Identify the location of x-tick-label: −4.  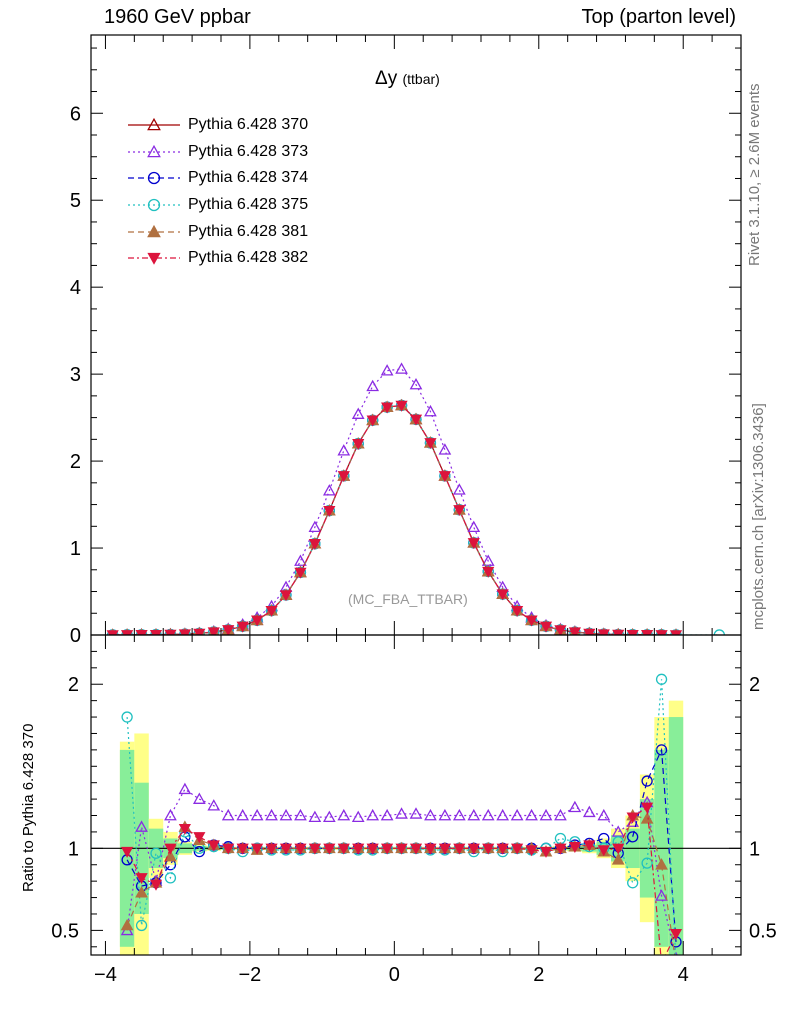
(105, 975).